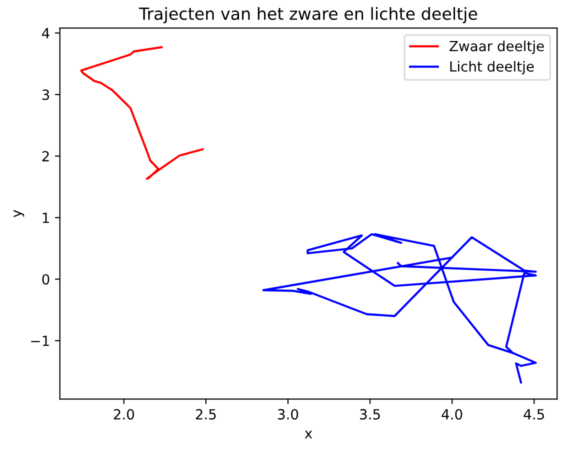  What do you see at coordinates (45, 217) in the screenshot?
I see `y-tick-label: 1` at bounding box center [45, 217].